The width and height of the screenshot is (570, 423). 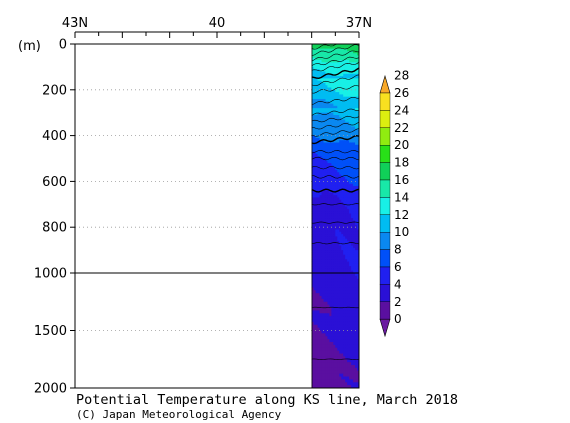 I want to click on isotherm-line, so click(x=335, y=158).